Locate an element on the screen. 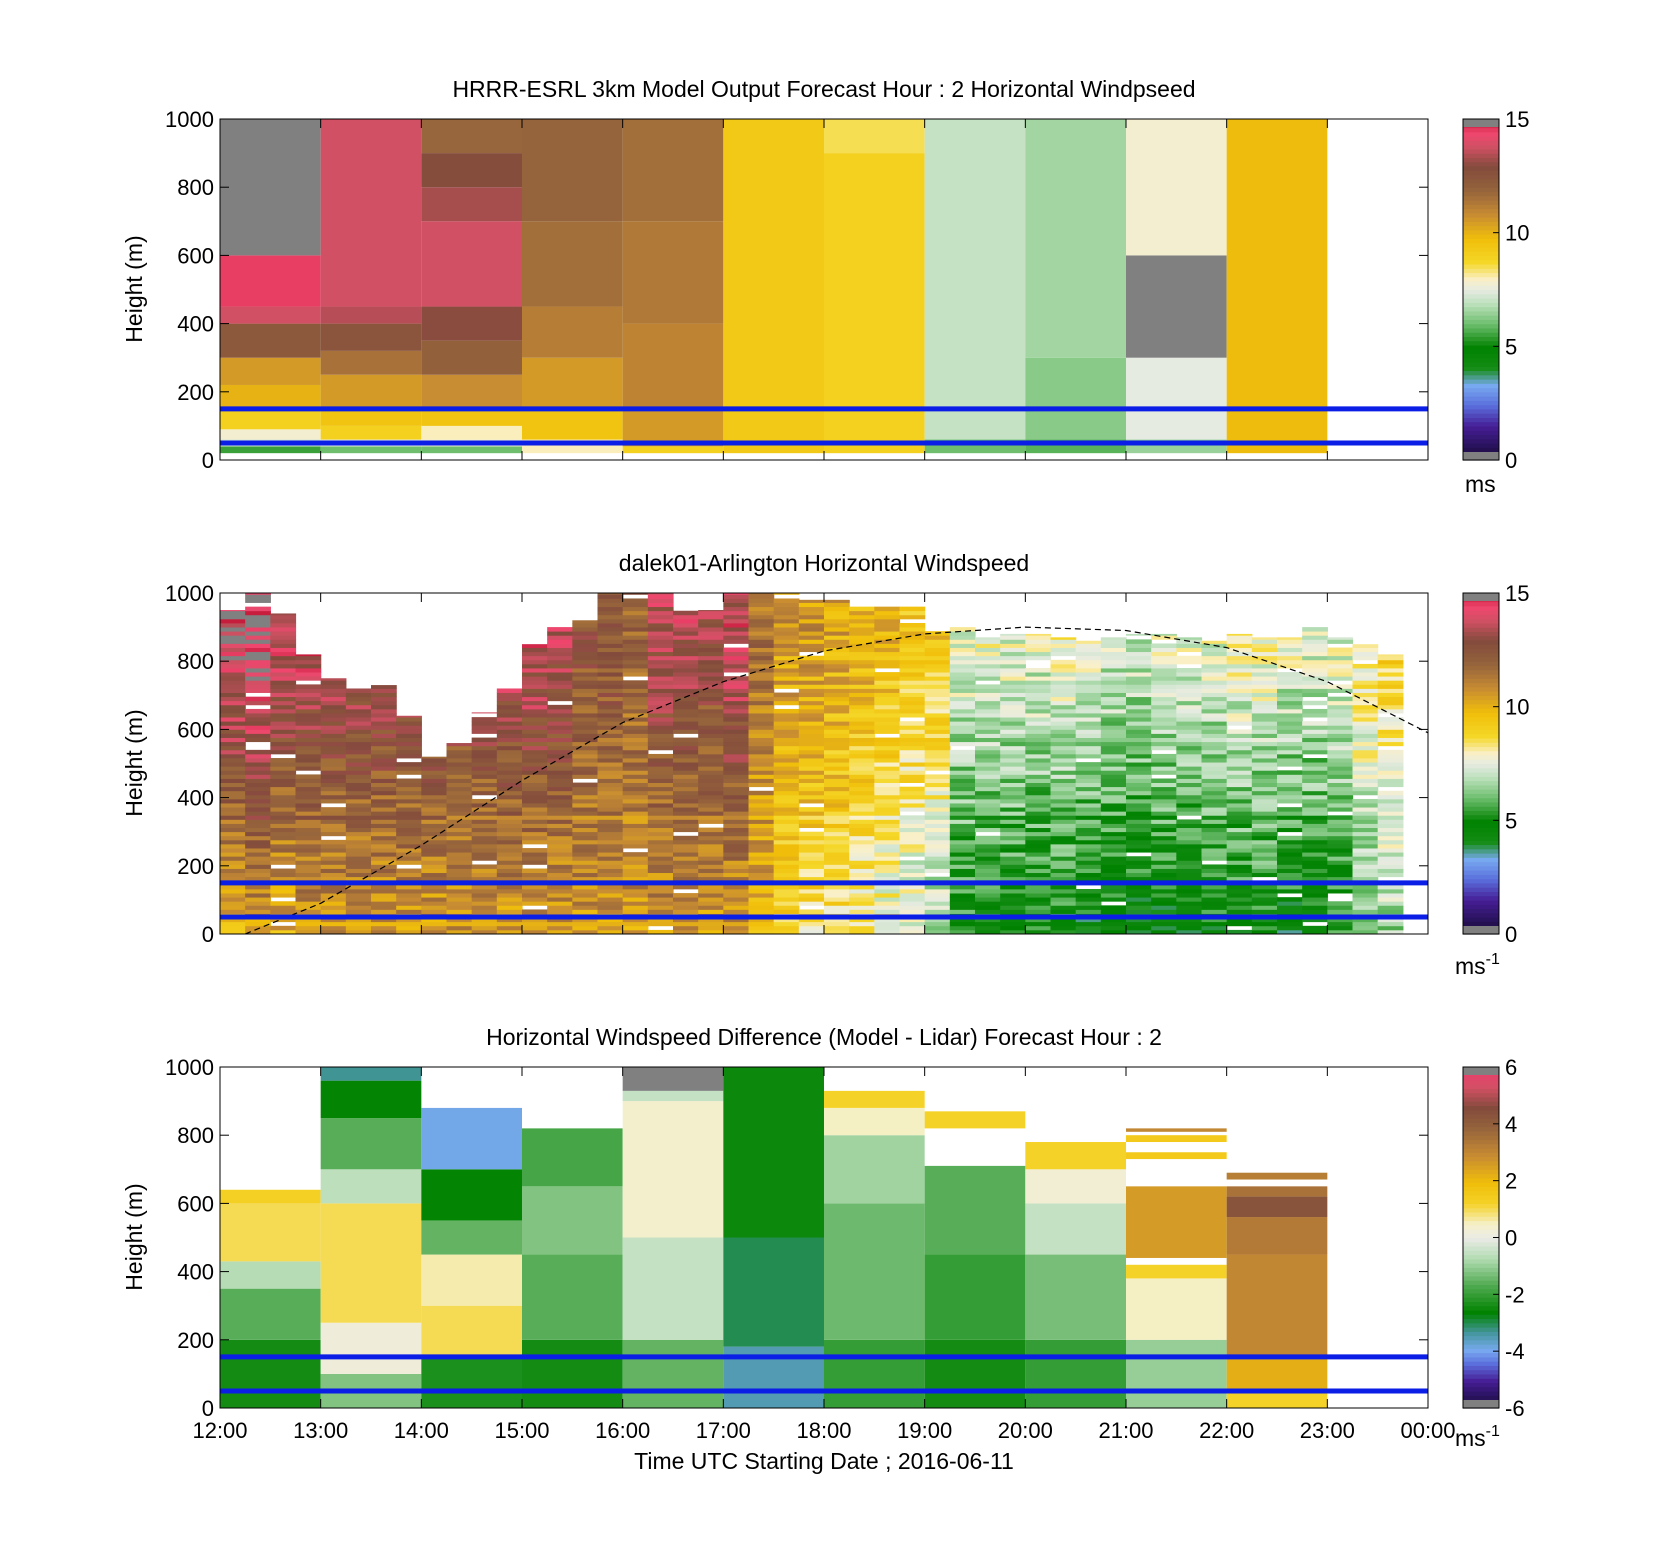 This screenshot has height=1561, width=1680. colorbar-overflow-cap is located at coordinates (1481, 123).